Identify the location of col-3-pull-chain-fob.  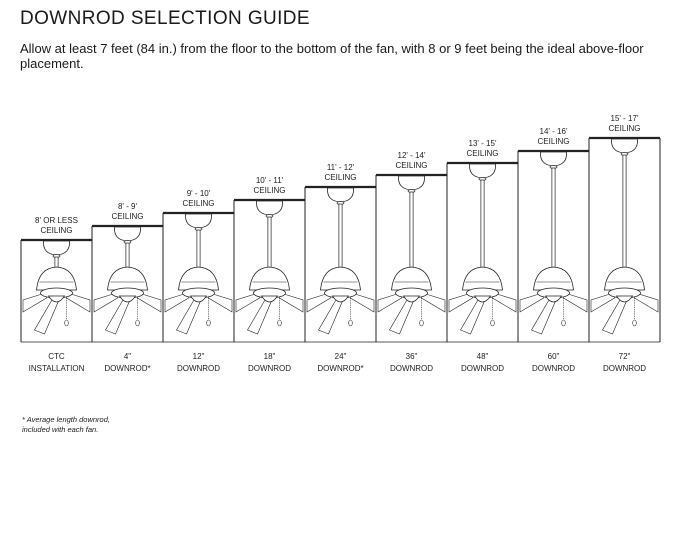
(208, 323).